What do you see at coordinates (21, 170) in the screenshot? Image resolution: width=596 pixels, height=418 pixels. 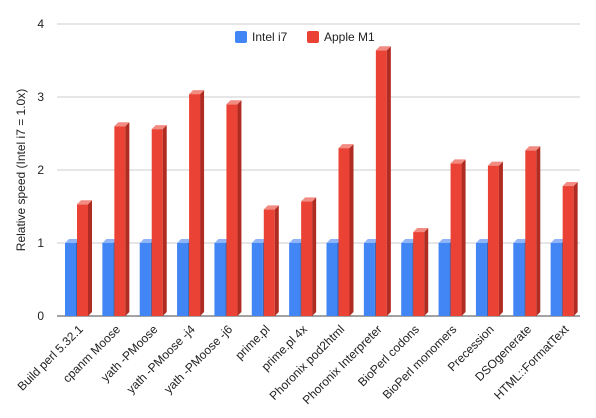 I see `y-axis-title: Relative speed (Intel i7 = 1.0x)` at bounding box center [21, 170].